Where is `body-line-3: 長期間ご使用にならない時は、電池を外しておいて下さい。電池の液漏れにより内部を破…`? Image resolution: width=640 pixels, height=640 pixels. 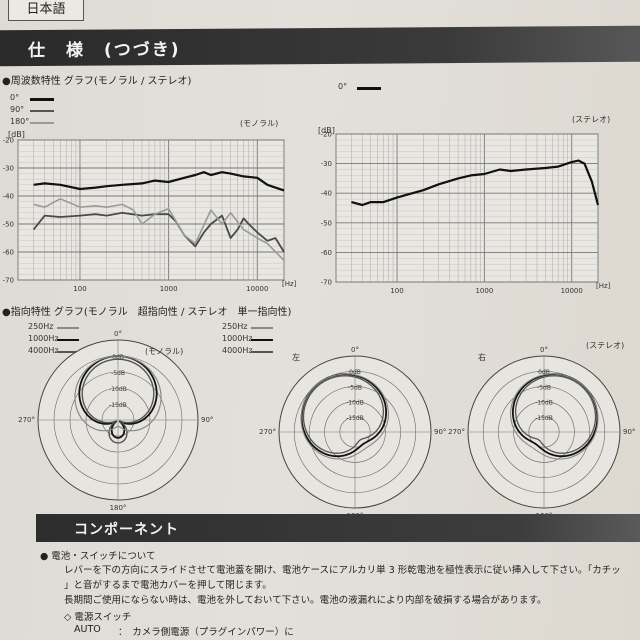
body-line-3: 長期間ご使用にならない時は、電池を外しておいて下さい。電池の液漏れにより内部を破… is located at coordinates (305, 600).